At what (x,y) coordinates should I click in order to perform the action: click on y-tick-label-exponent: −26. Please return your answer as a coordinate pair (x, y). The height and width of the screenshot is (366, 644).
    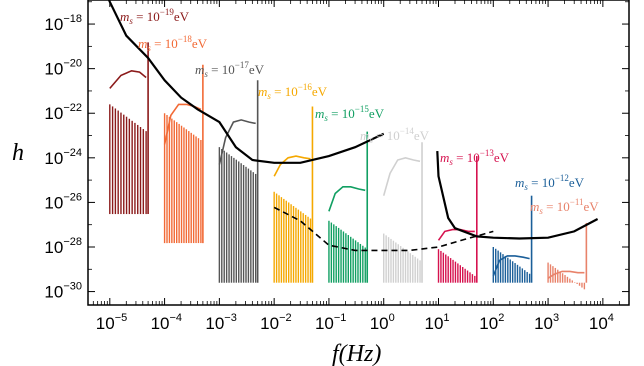
    Looking at the image, I should click on (72, 197).